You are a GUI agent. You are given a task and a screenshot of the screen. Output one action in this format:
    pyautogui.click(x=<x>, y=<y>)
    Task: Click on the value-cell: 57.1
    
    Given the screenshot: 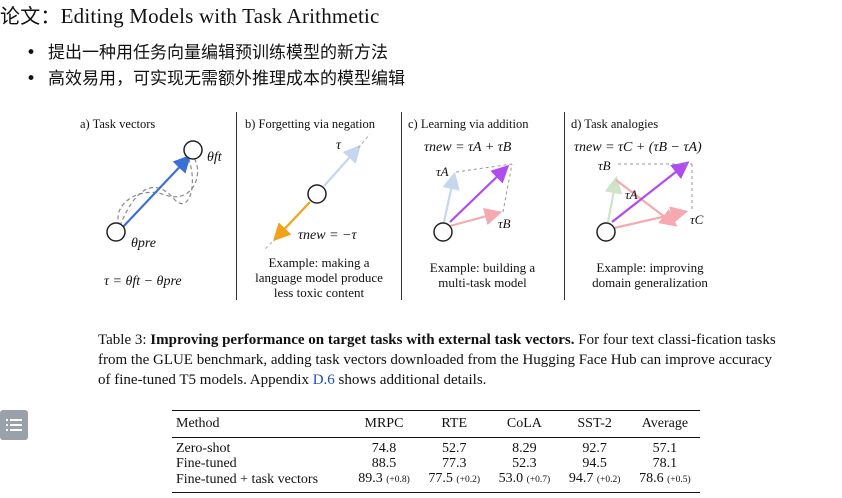 What is the action you would take?
    pyautogui.click(x=665, y=448)
    